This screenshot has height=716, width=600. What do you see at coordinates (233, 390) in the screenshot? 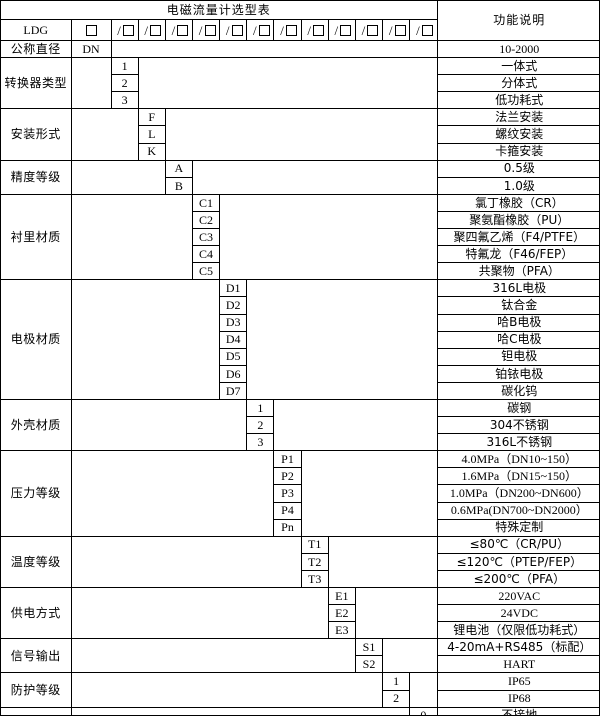
I see `code-cell: D7` at bounding box center [233, 390].